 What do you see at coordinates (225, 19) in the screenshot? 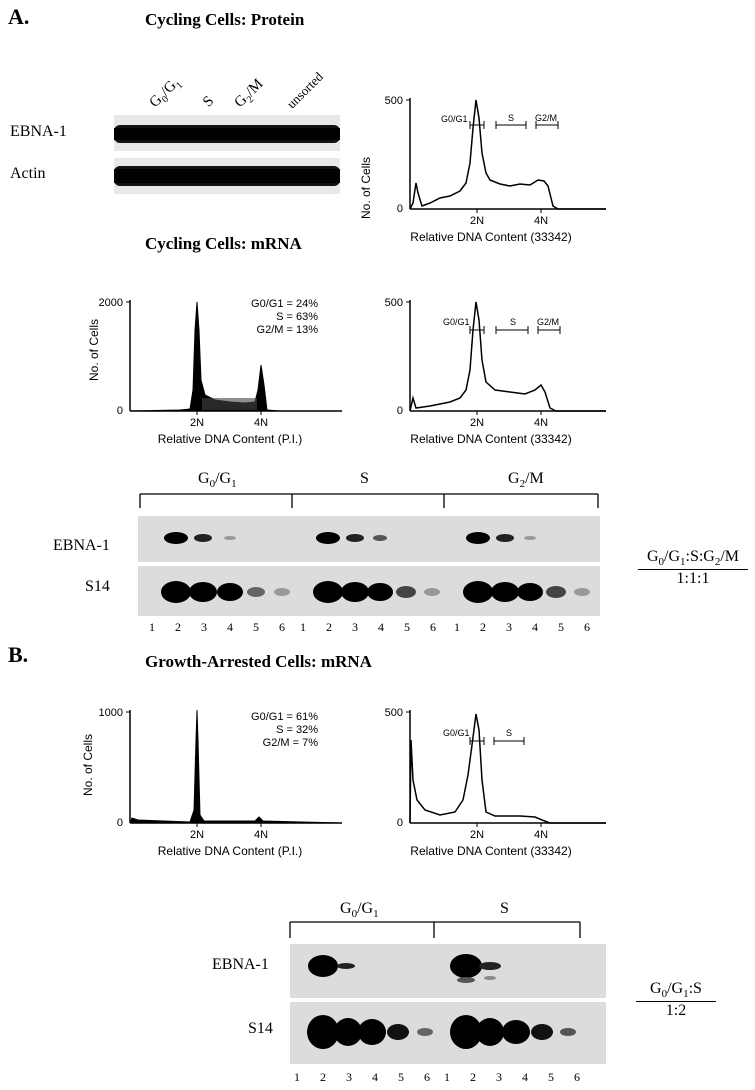
I see `protein-title: Cycling Cells: Protein` at bounding box center [225, 19].